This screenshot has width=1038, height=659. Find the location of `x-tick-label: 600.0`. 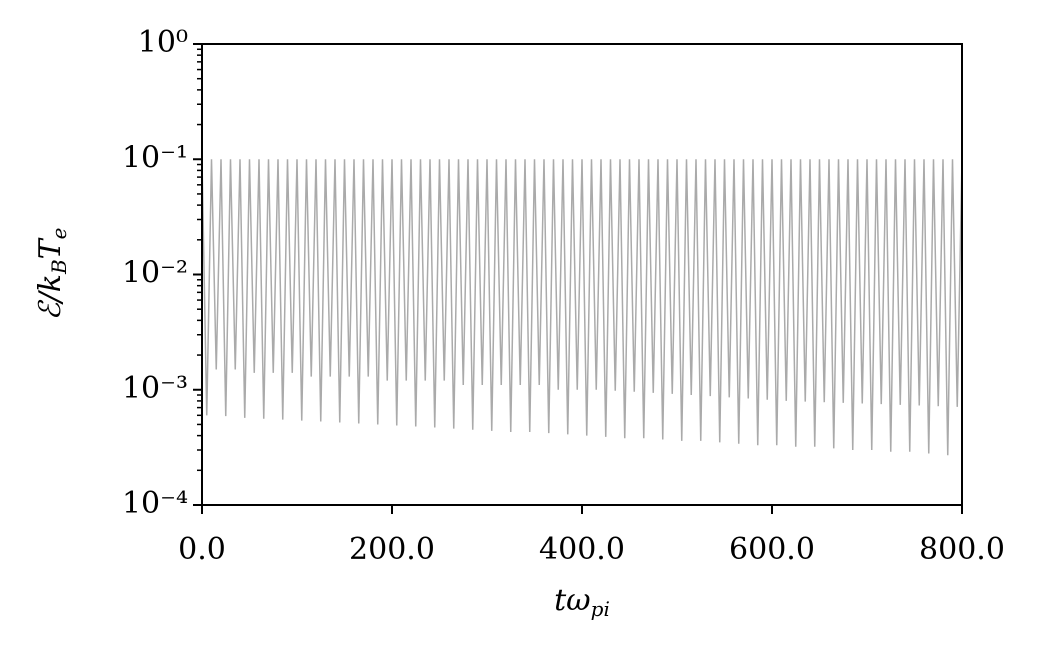

x-tick-label: 600.0 is located at coordinates (772, 549).